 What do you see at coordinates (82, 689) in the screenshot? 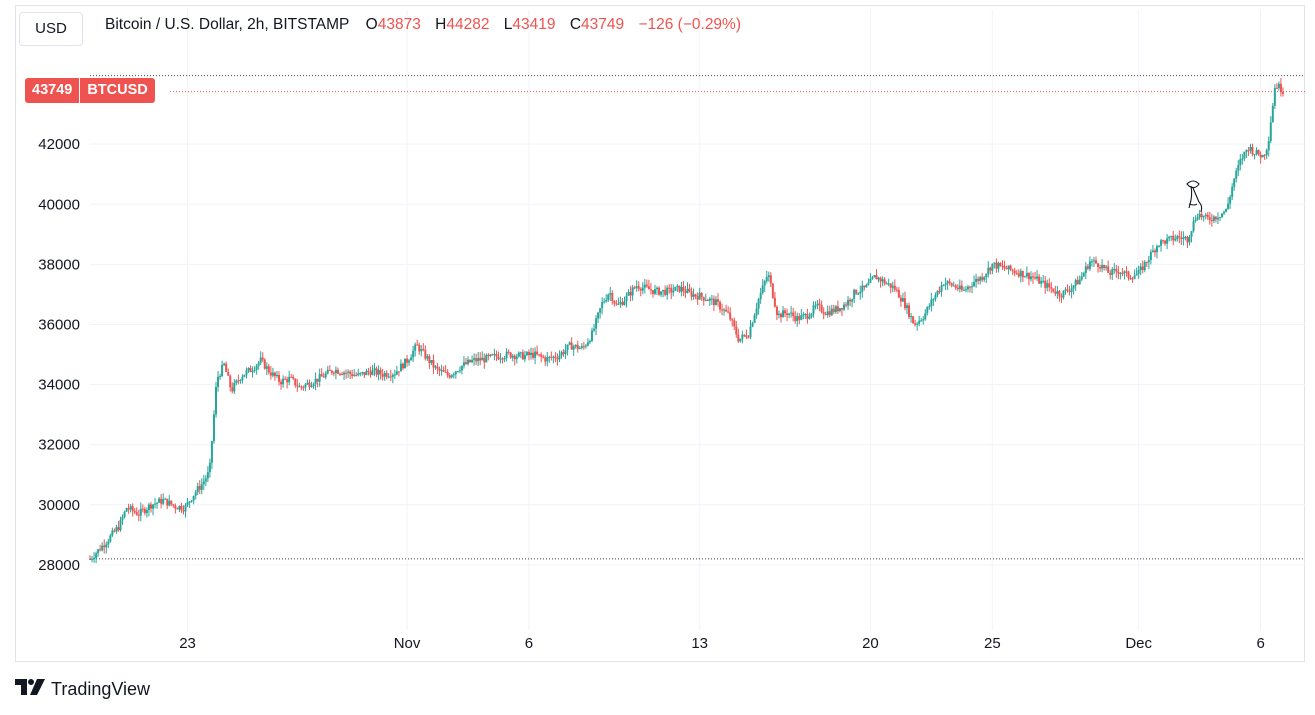
I see `brand: TradingView` at bounding box center [82, 689].